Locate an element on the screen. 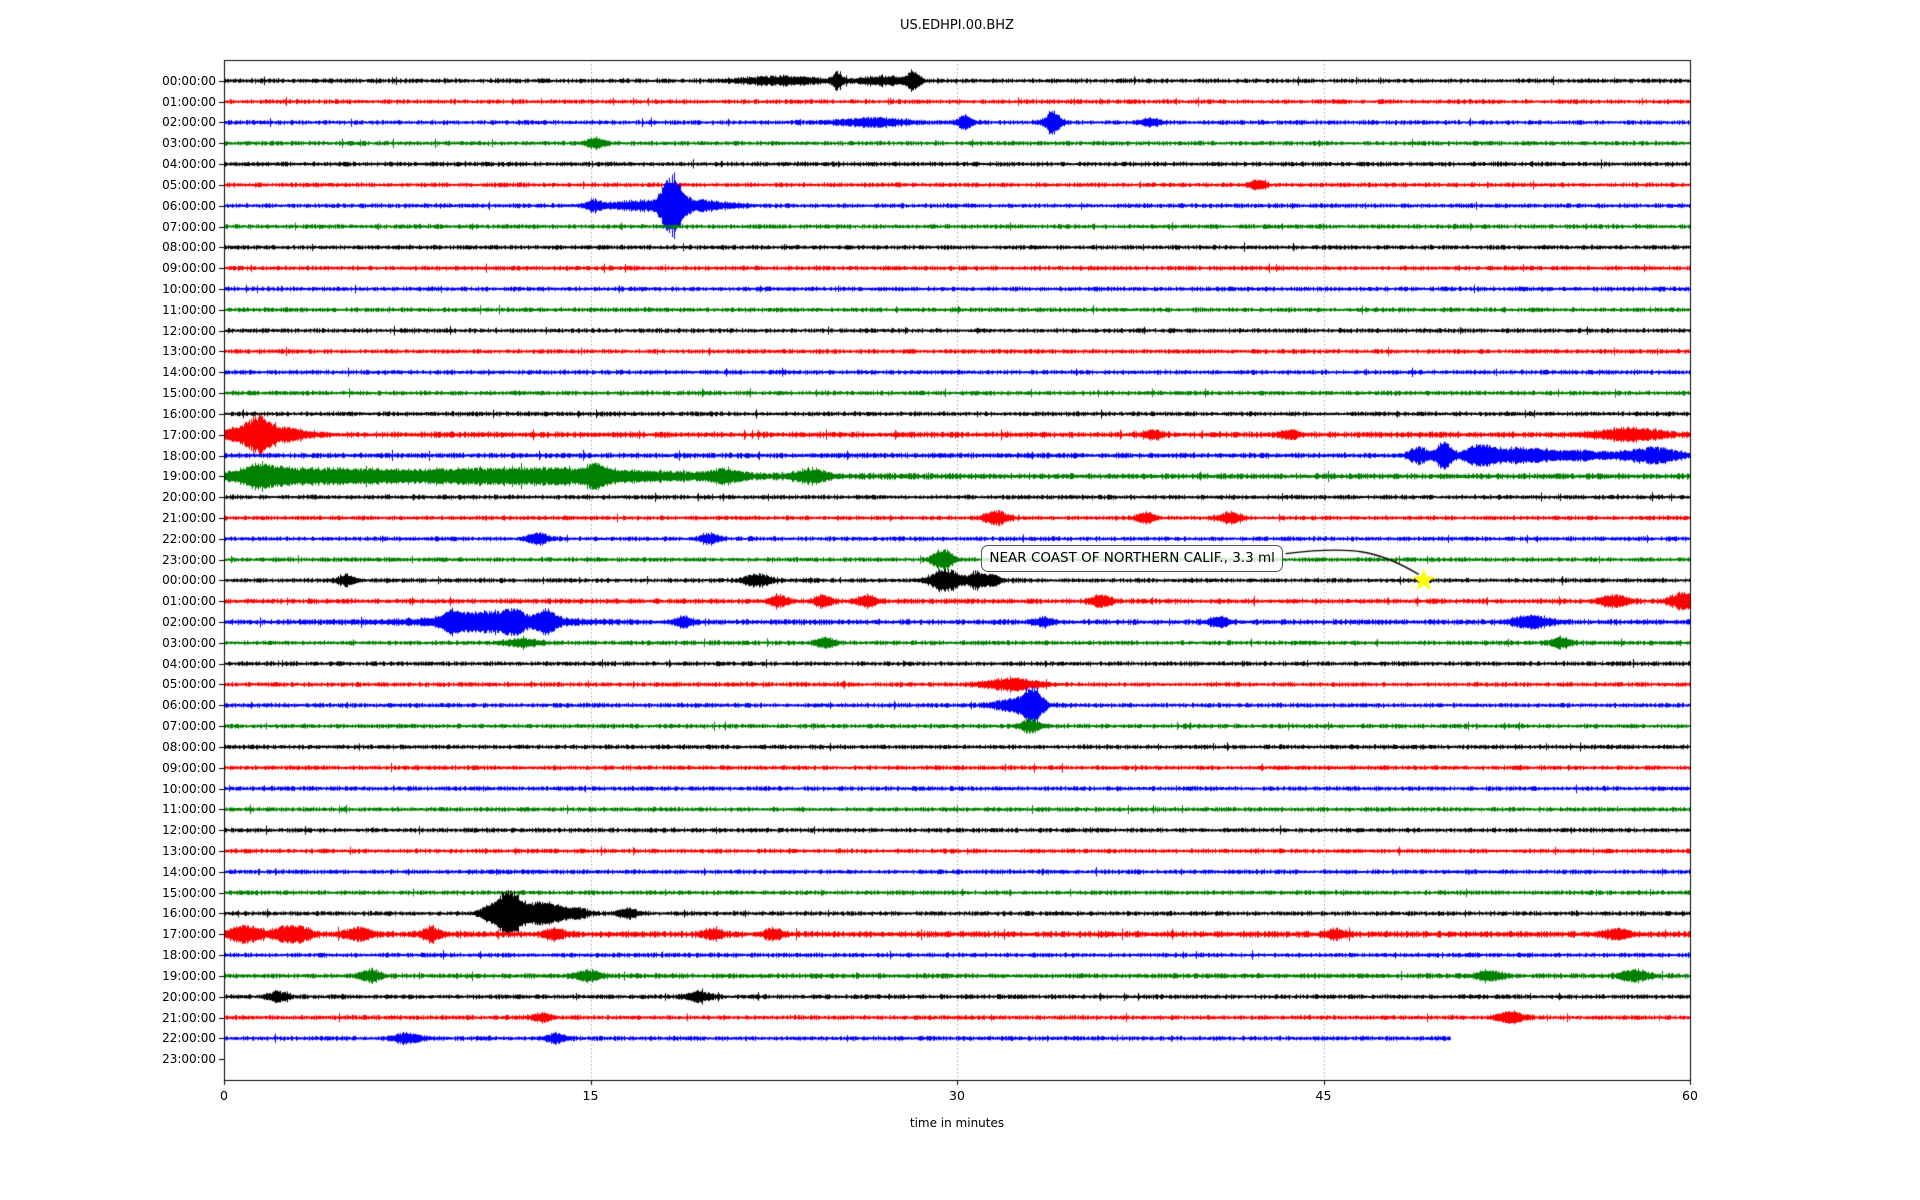 Image resolution: width=1920 pixels, height=1200 pixels. x-axis-tick-label: 60 is located at coordinates (1690, 1095).